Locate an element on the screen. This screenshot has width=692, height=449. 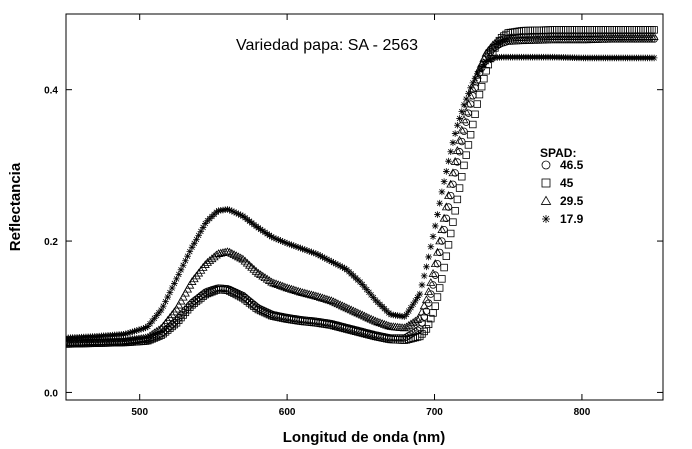
legend-label: 29.5 is located at coordinates (572, 201).